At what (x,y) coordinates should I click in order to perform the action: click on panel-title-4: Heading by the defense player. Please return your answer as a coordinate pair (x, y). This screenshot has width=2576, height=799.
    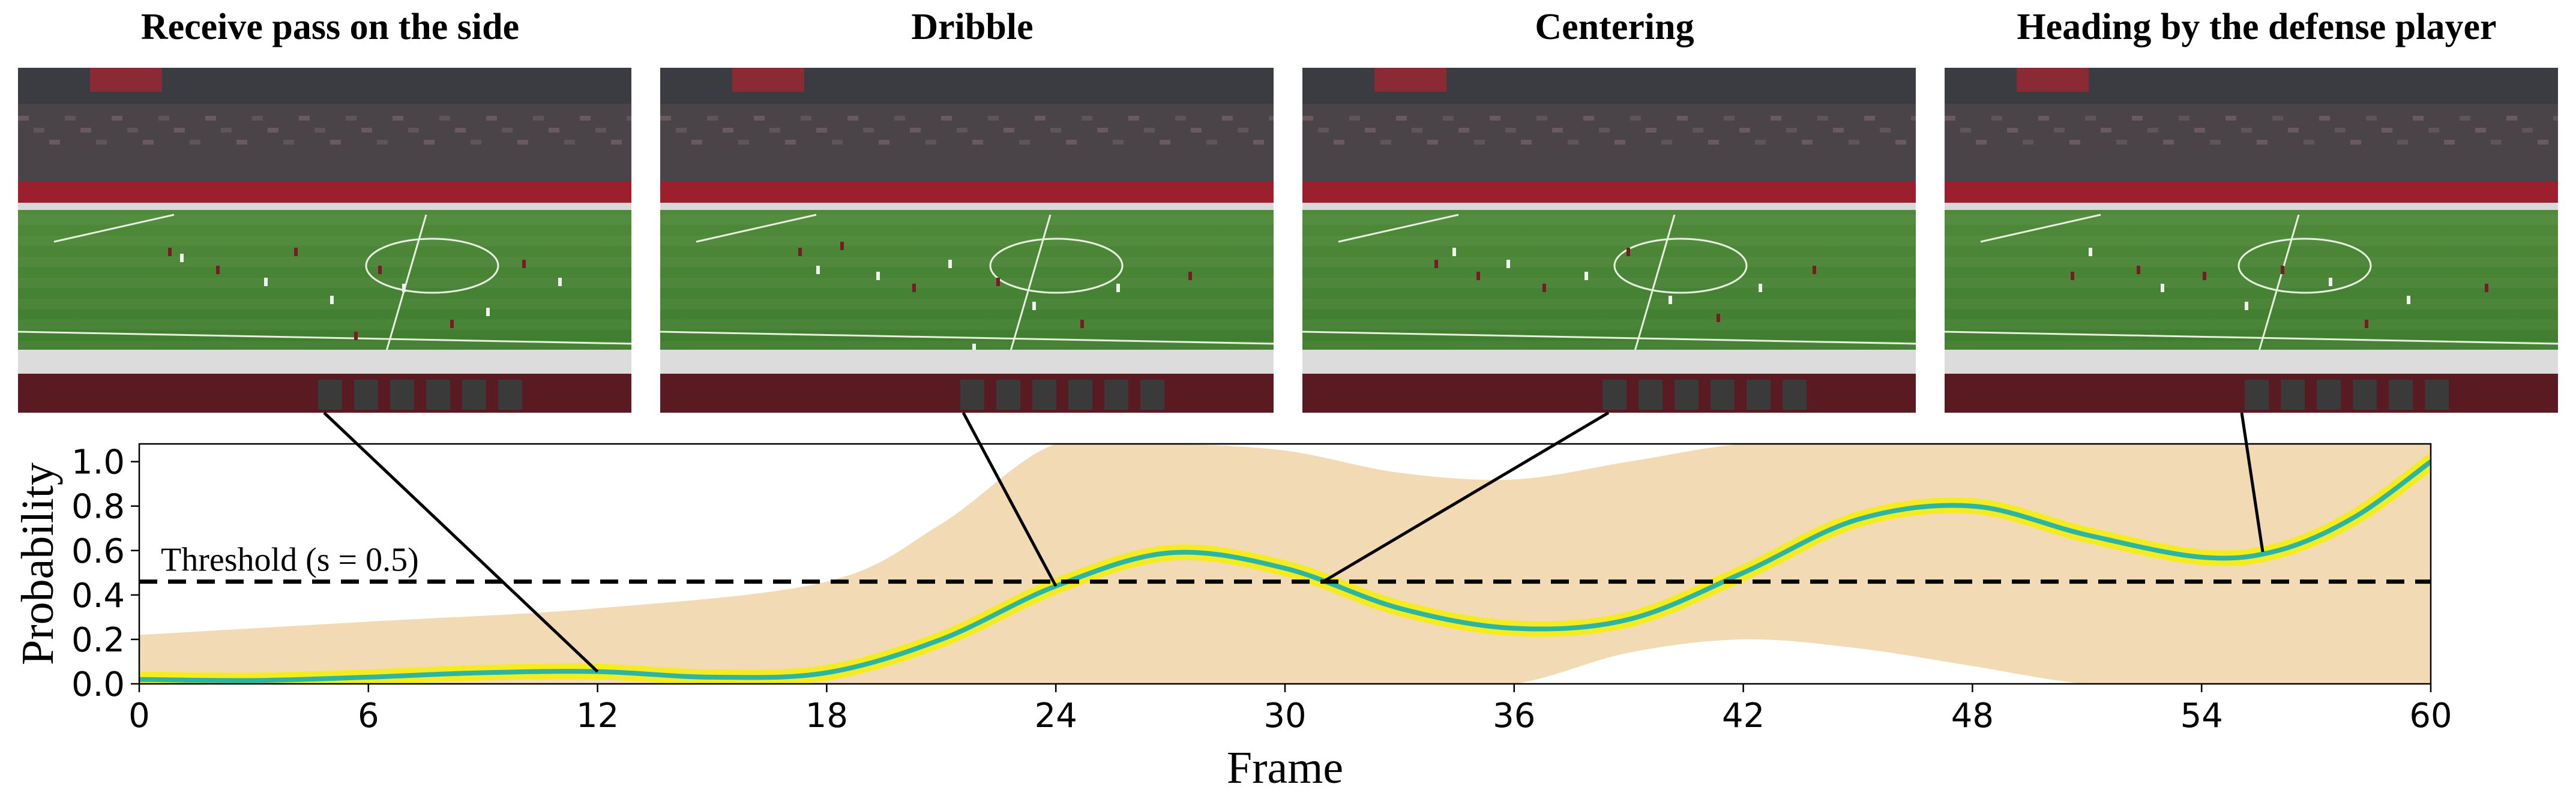
    Looking at the image, I should click on (2257, 27).